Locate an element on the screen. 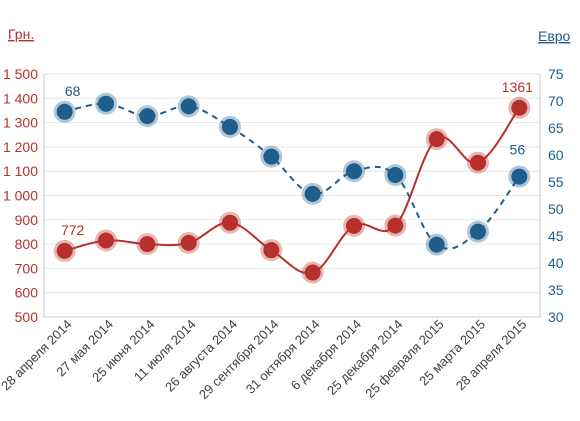 This screenshot has width=580, height=421. right-tick-label: 40 is located at coordinates (556, 263).